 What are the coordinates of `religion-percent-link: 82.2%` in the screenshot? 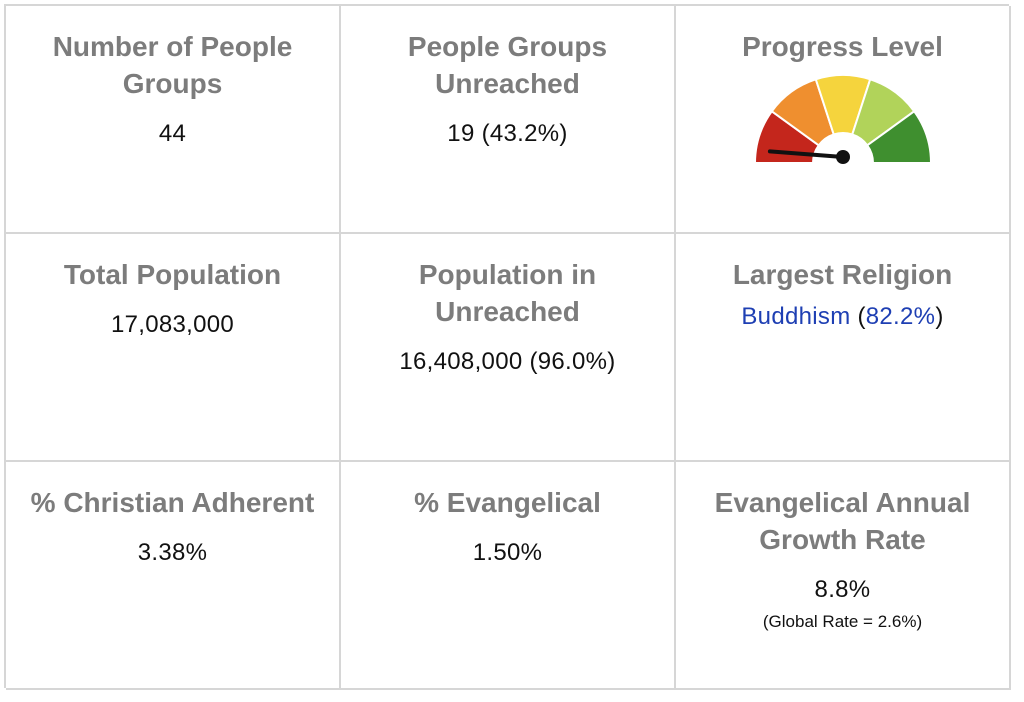 It's located at (900, 316).